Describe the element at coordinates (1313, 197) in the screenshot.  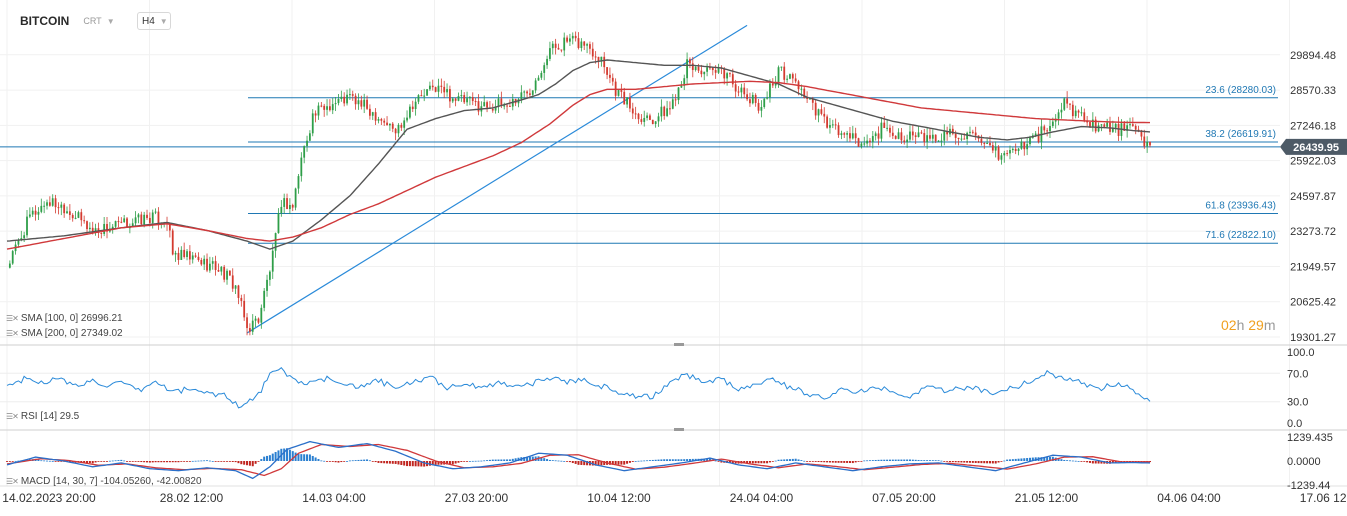
I see `price-axis-label: 24597.87` at that location.